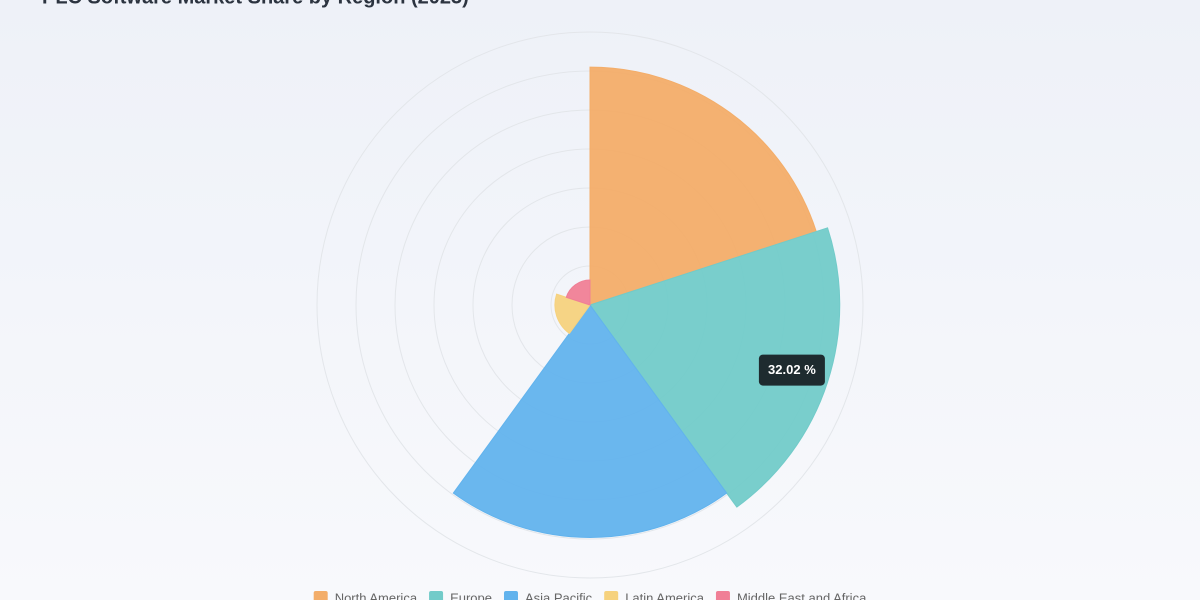 The width and height of the screenshot is (1200, 600). I want to click on legend-label: Asia Pacific, so click(559, 595).